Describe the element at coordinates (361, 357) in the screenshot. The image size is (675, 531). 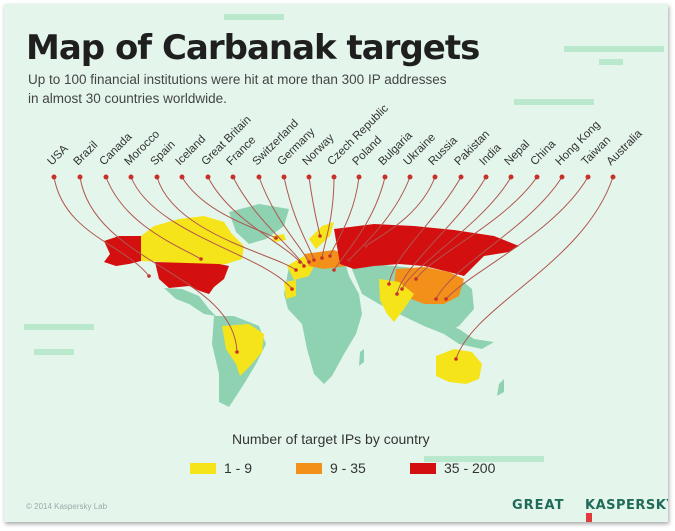
I see `madagascar-shape` at that location.